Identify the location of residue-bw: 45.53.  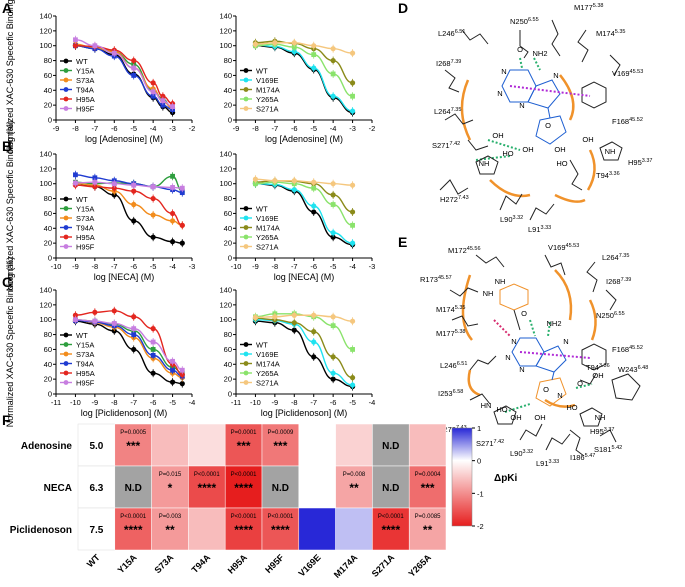
(637, 72).